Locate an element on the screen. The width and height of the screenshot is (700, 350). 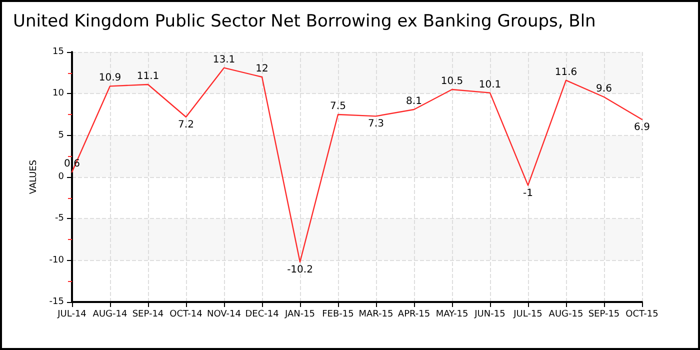
data-label: 10.9 is located at coordinates (110, 78).